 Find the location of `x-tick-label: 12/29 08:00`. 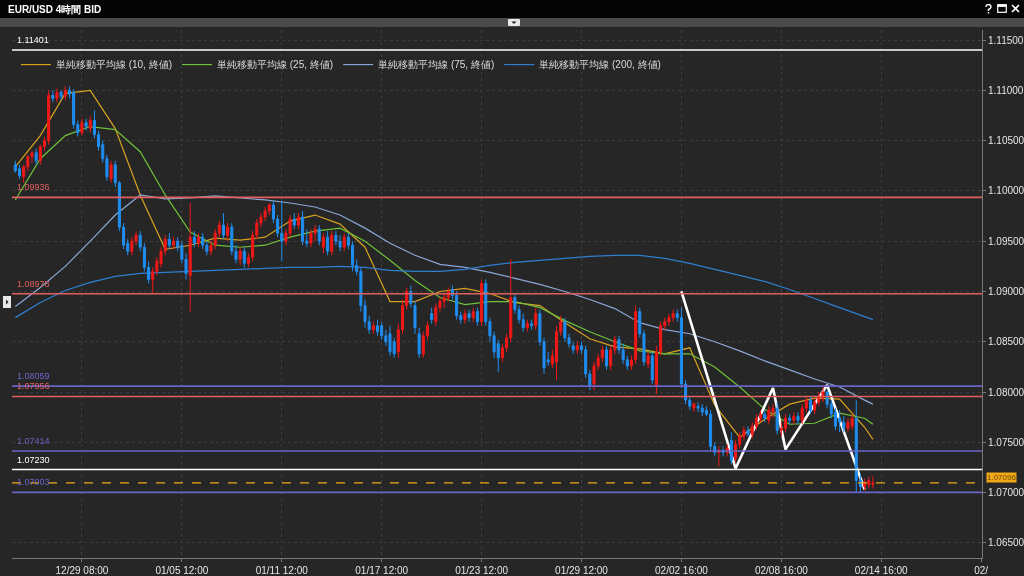

x-tick-label: 12/29 08:00 is located at coordinates (82, 570).